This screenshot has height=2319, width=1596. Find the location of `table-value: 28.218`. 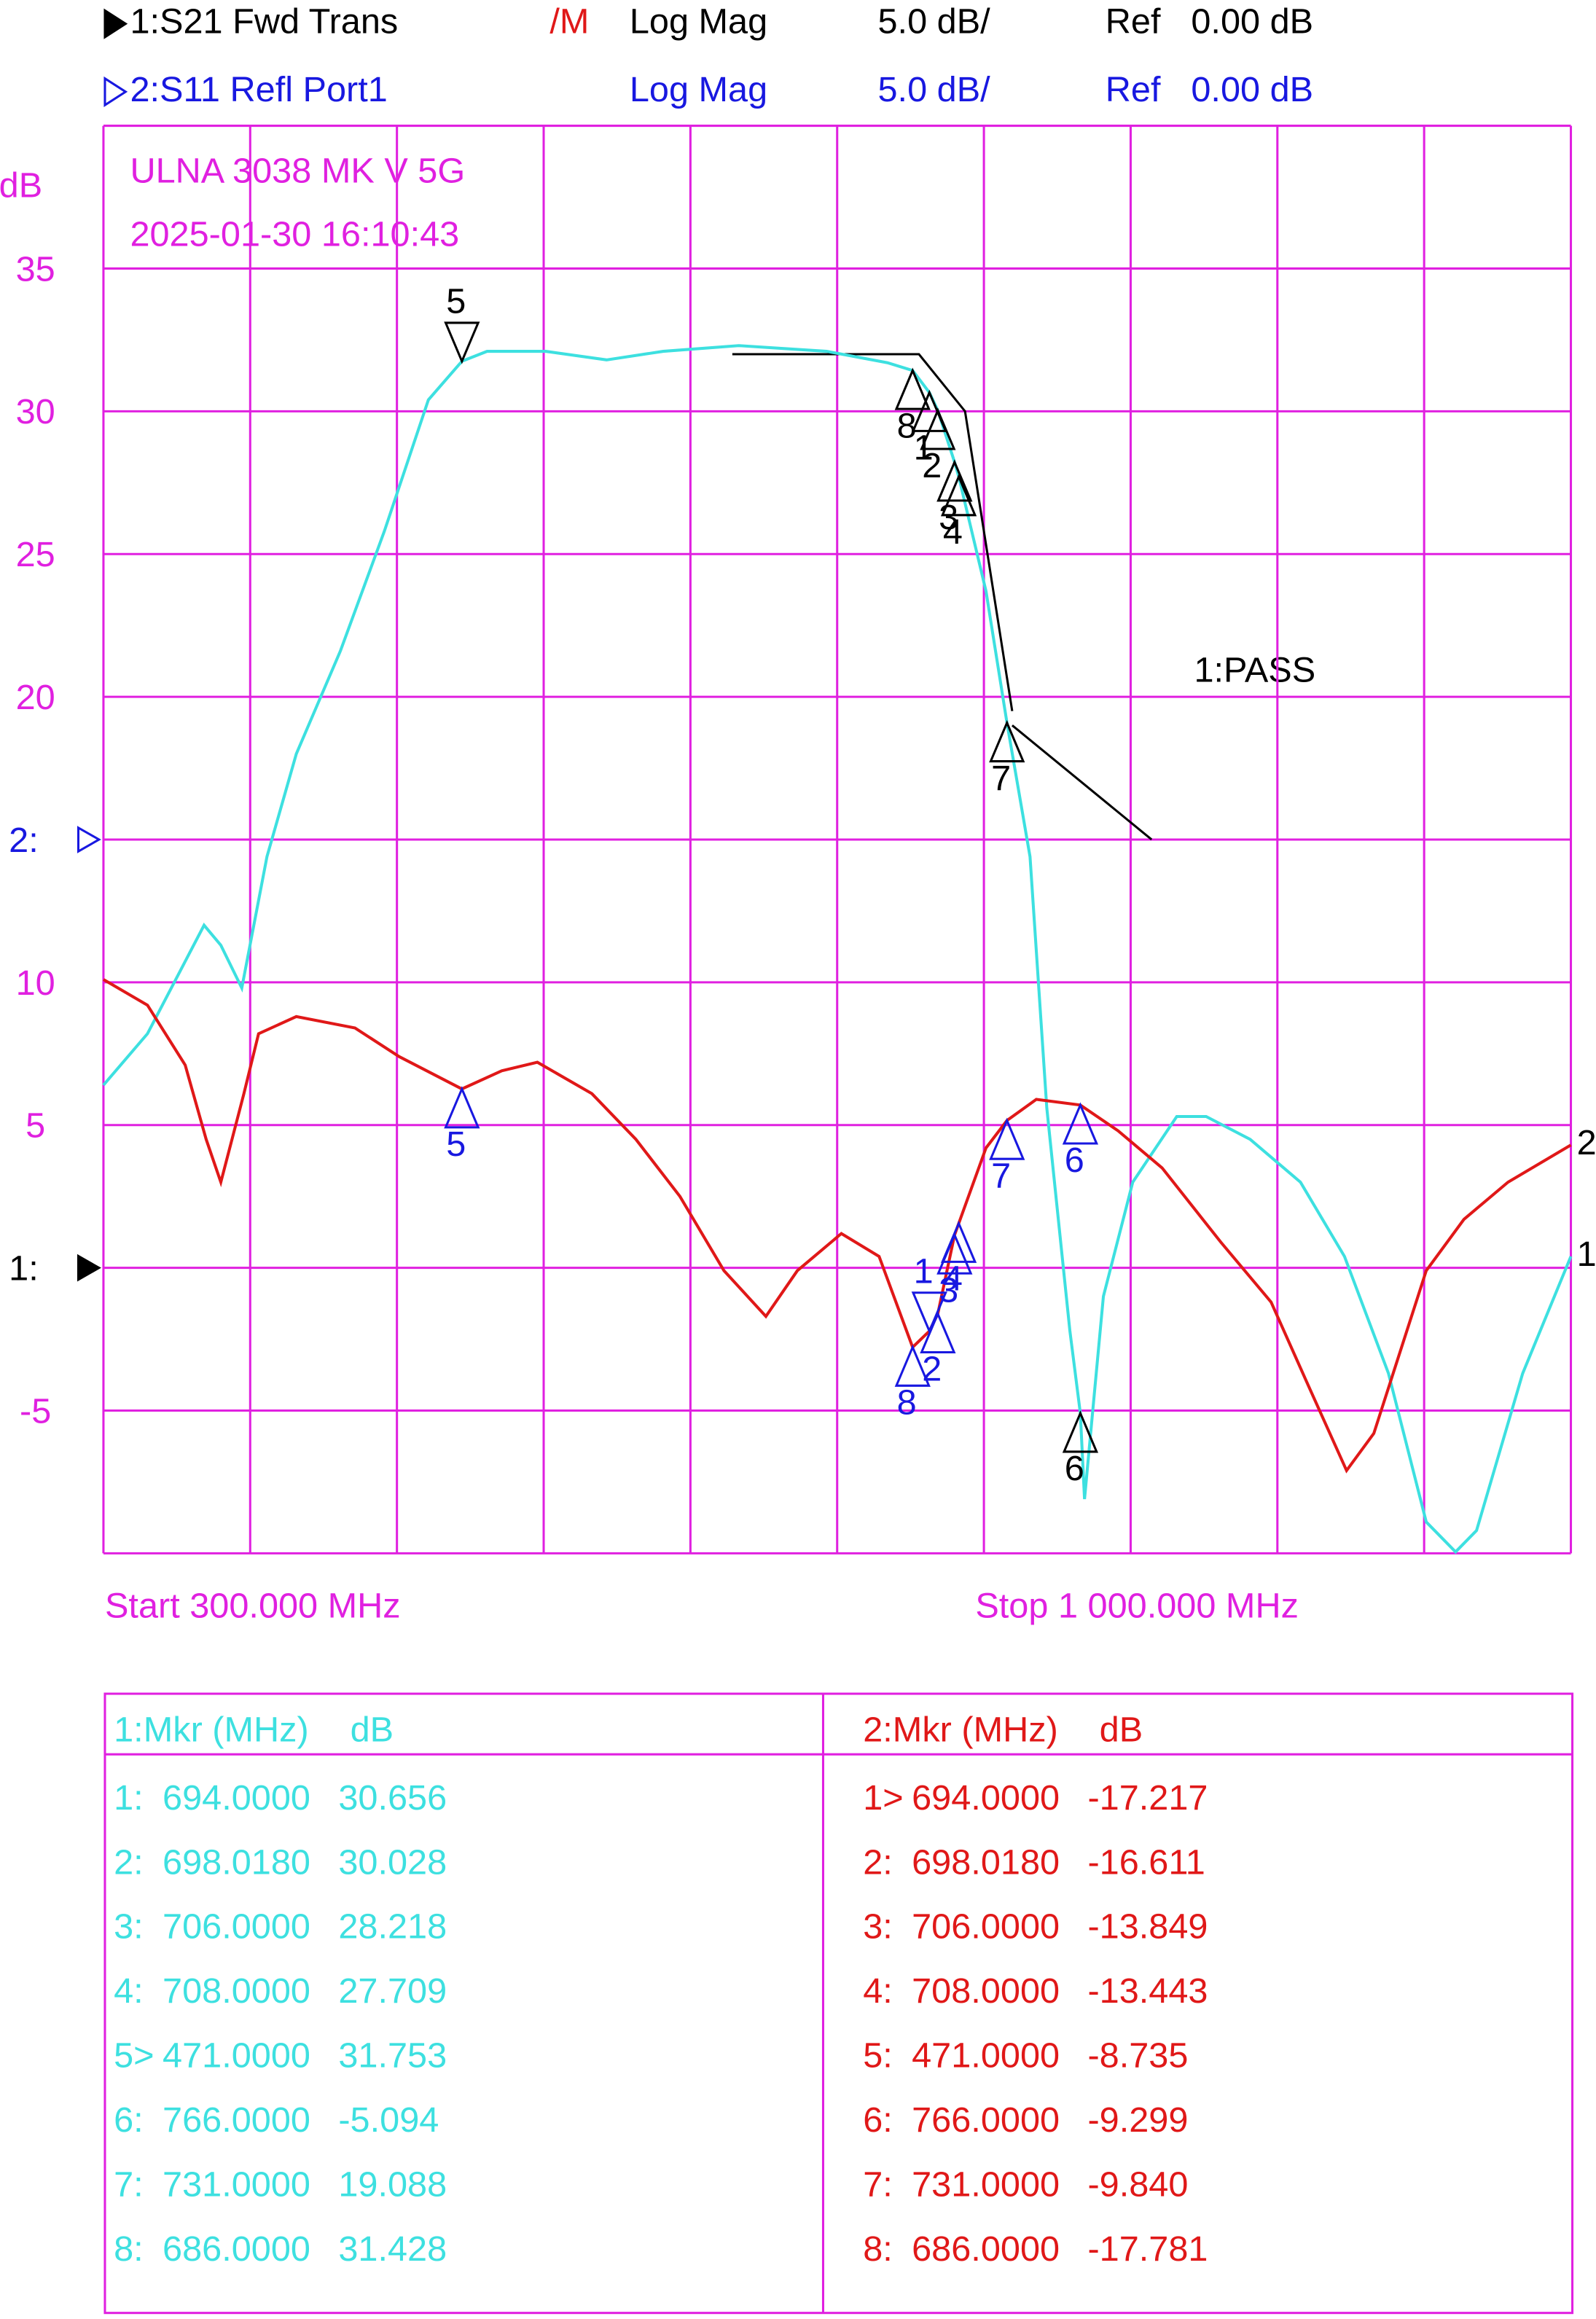

table-value: 28.218 is located at coordinates (392, 1927).